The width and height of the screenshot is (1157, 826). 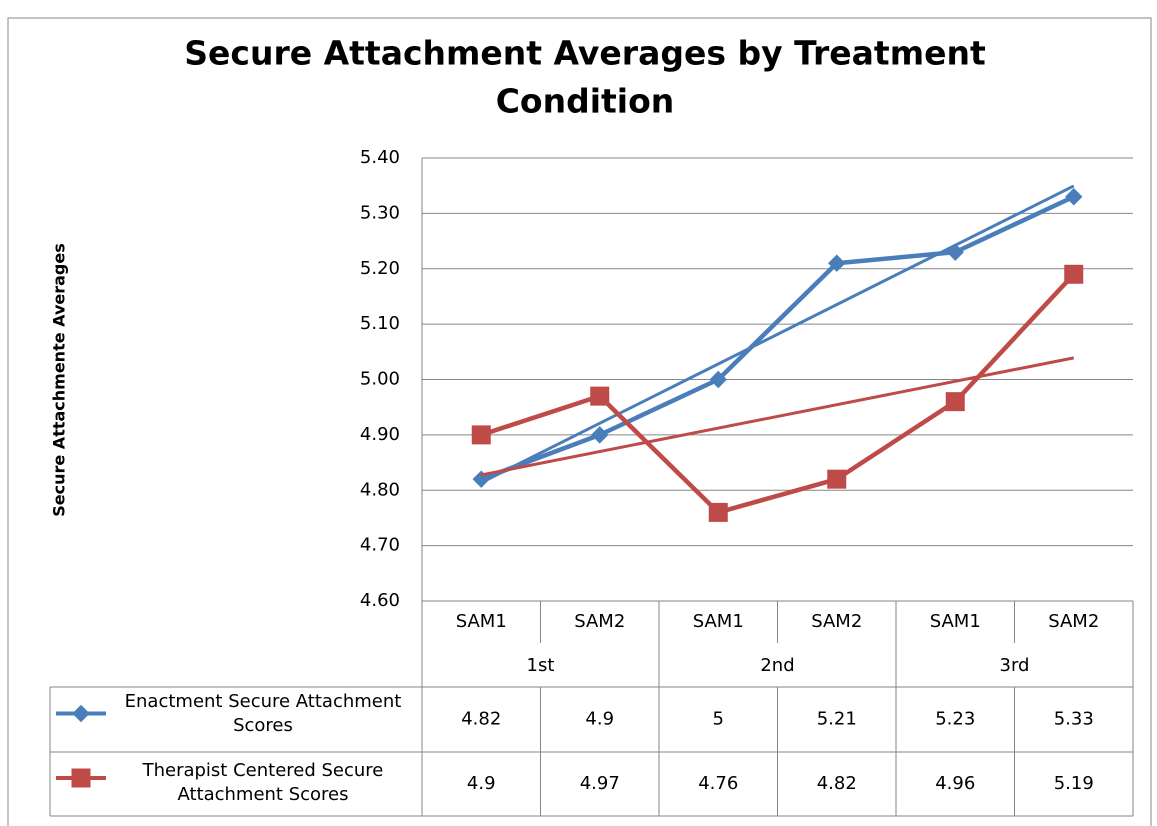 What do you see at coordinates (380, 212) in the screenshot?
I see `y-tick-label: 5.30` at bounding box center [380, 212].